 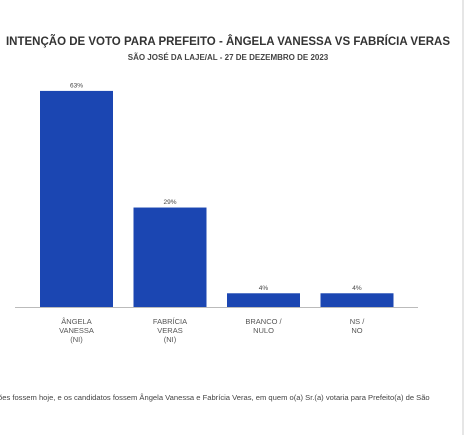 I want to click on x-tick-label: ÂNGELA, so click(x=76, y=321).